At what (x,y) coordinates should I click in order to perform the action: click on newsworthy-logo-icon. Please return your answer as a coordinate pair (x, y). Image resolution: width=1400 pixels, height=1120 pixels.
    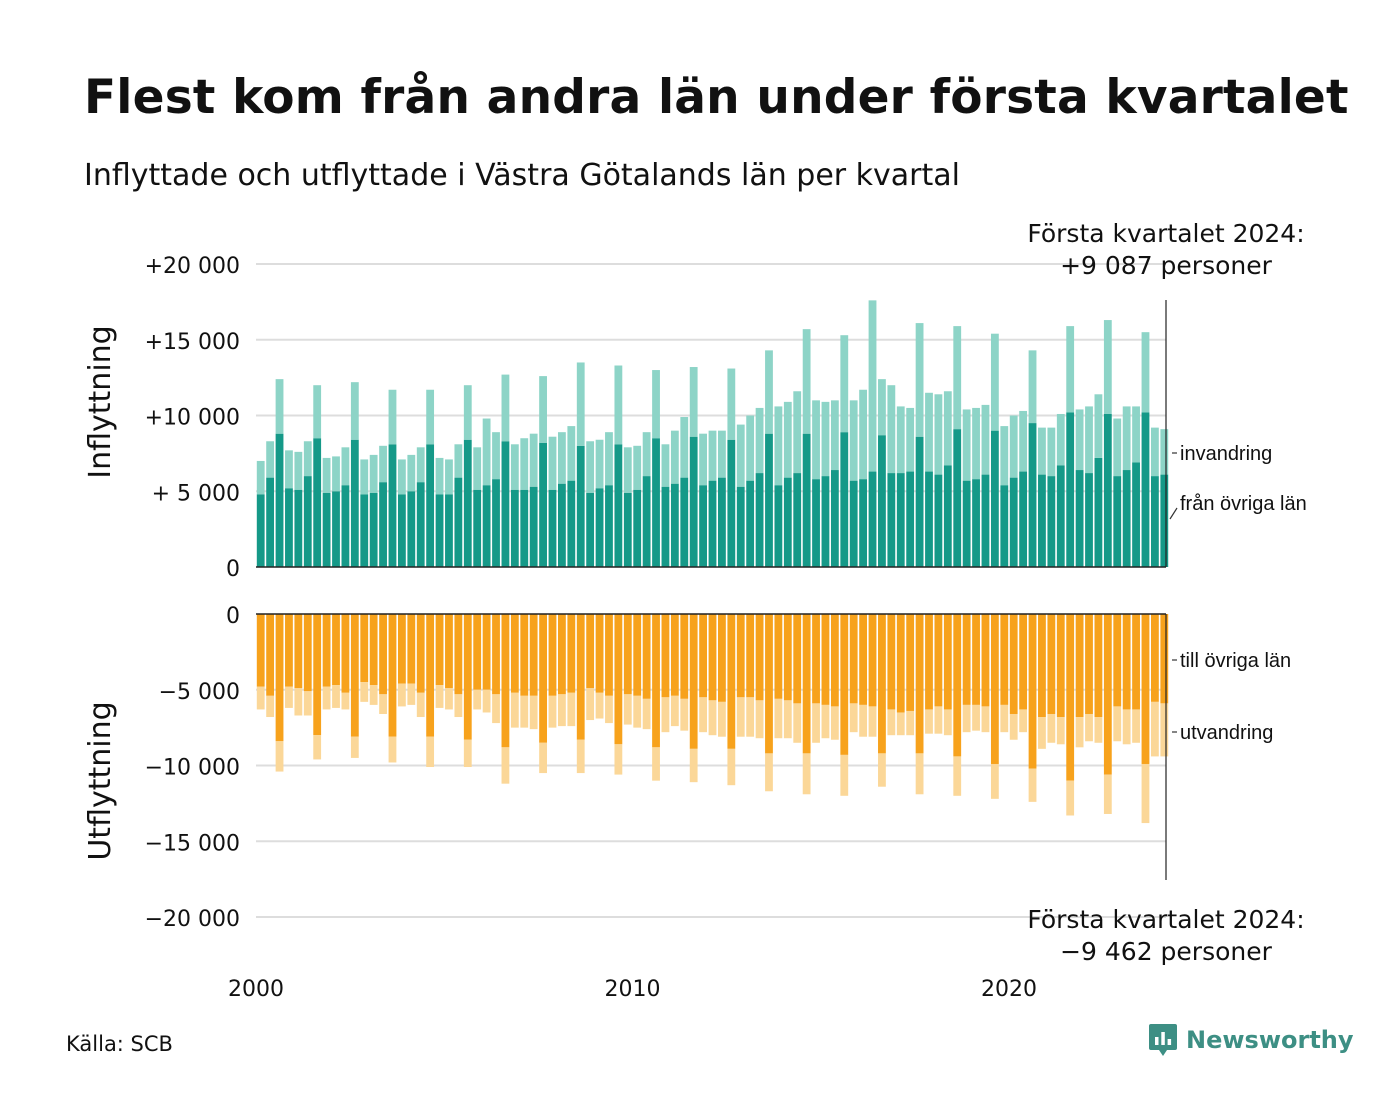
    Looking at the image, I should click on (1163, 1040).